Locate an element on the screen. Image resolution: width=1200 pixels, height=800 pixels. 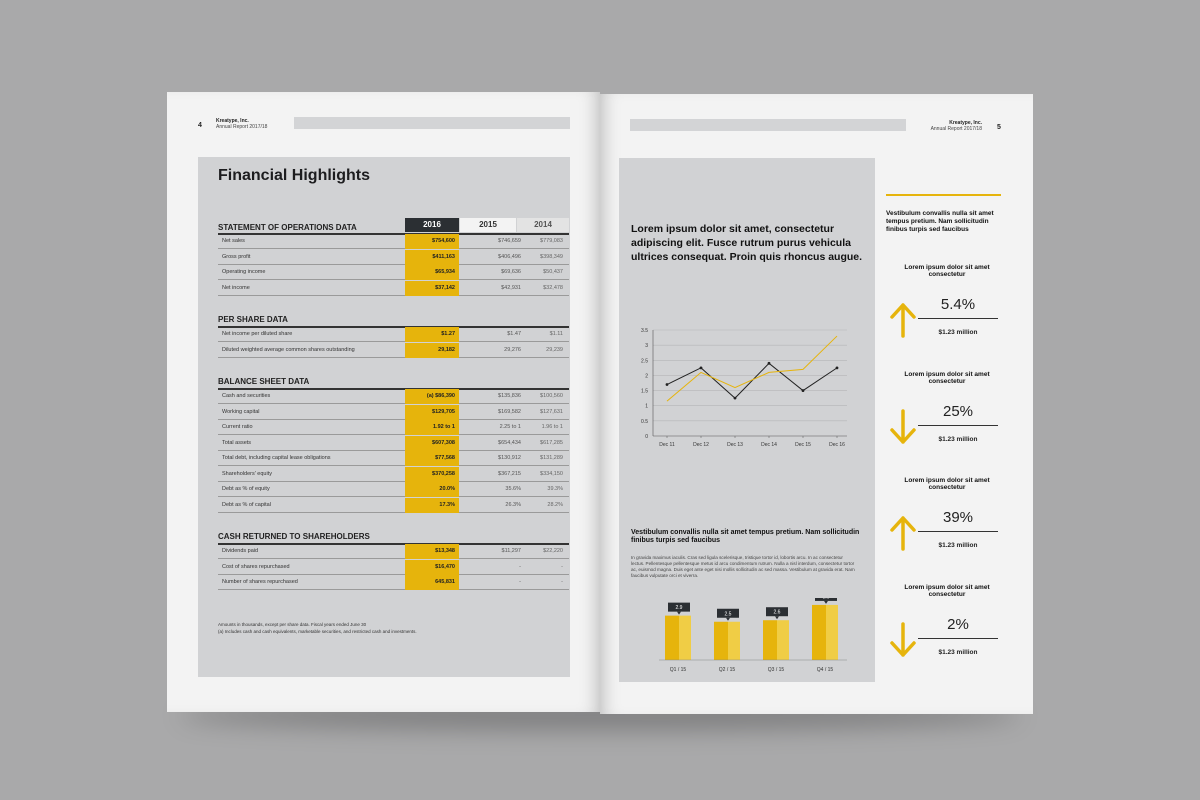
value-2016: $754,600 is located at coordinates (432, 241).